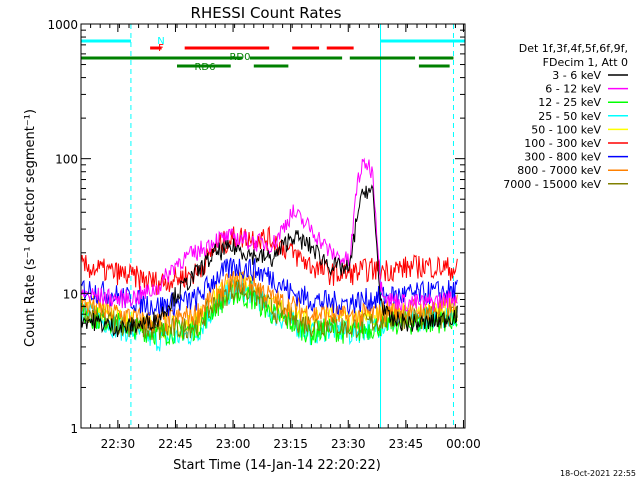 The width and height of the screenshot is (640, 480). What do you see at coordinates (559, 170) in the screenshot?
I see `legend-entry-label: 800 - 7000 keV` at bounding box center [559, 170].